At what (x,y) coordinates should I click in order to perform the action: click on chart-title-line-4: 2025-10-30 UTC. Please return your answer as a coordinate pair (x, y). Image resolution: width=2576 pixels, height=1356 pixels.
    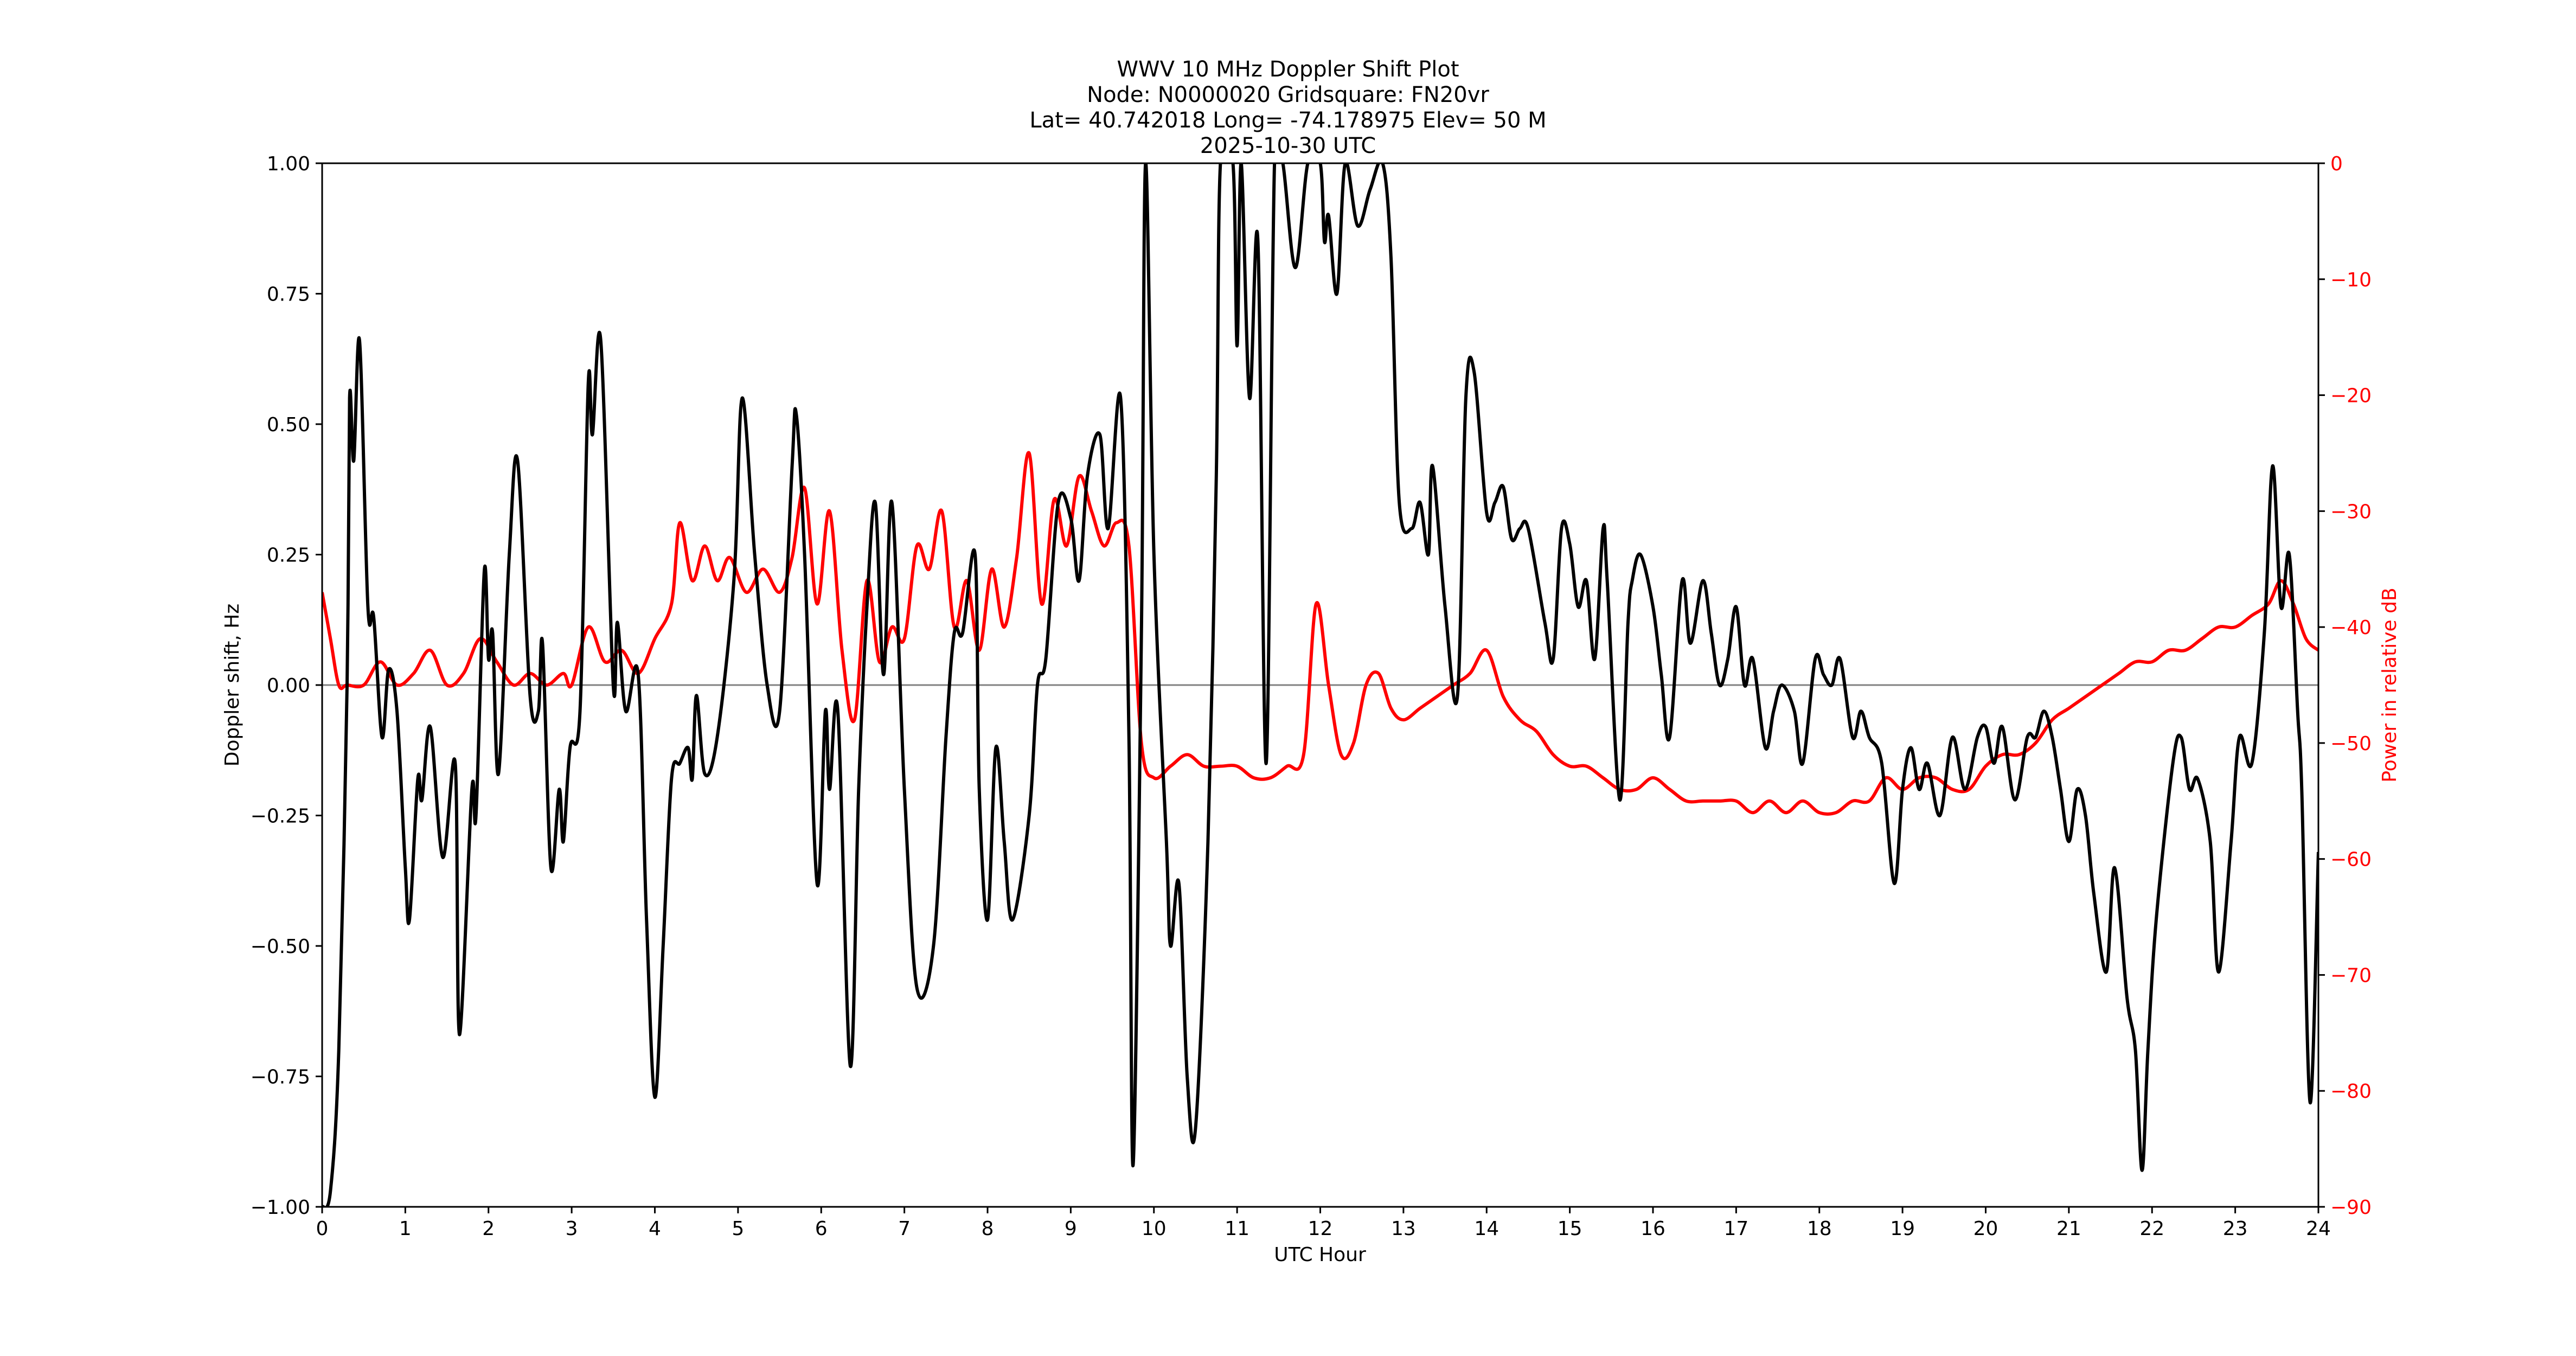
    Looking at the image, I should click on (1288, 145).